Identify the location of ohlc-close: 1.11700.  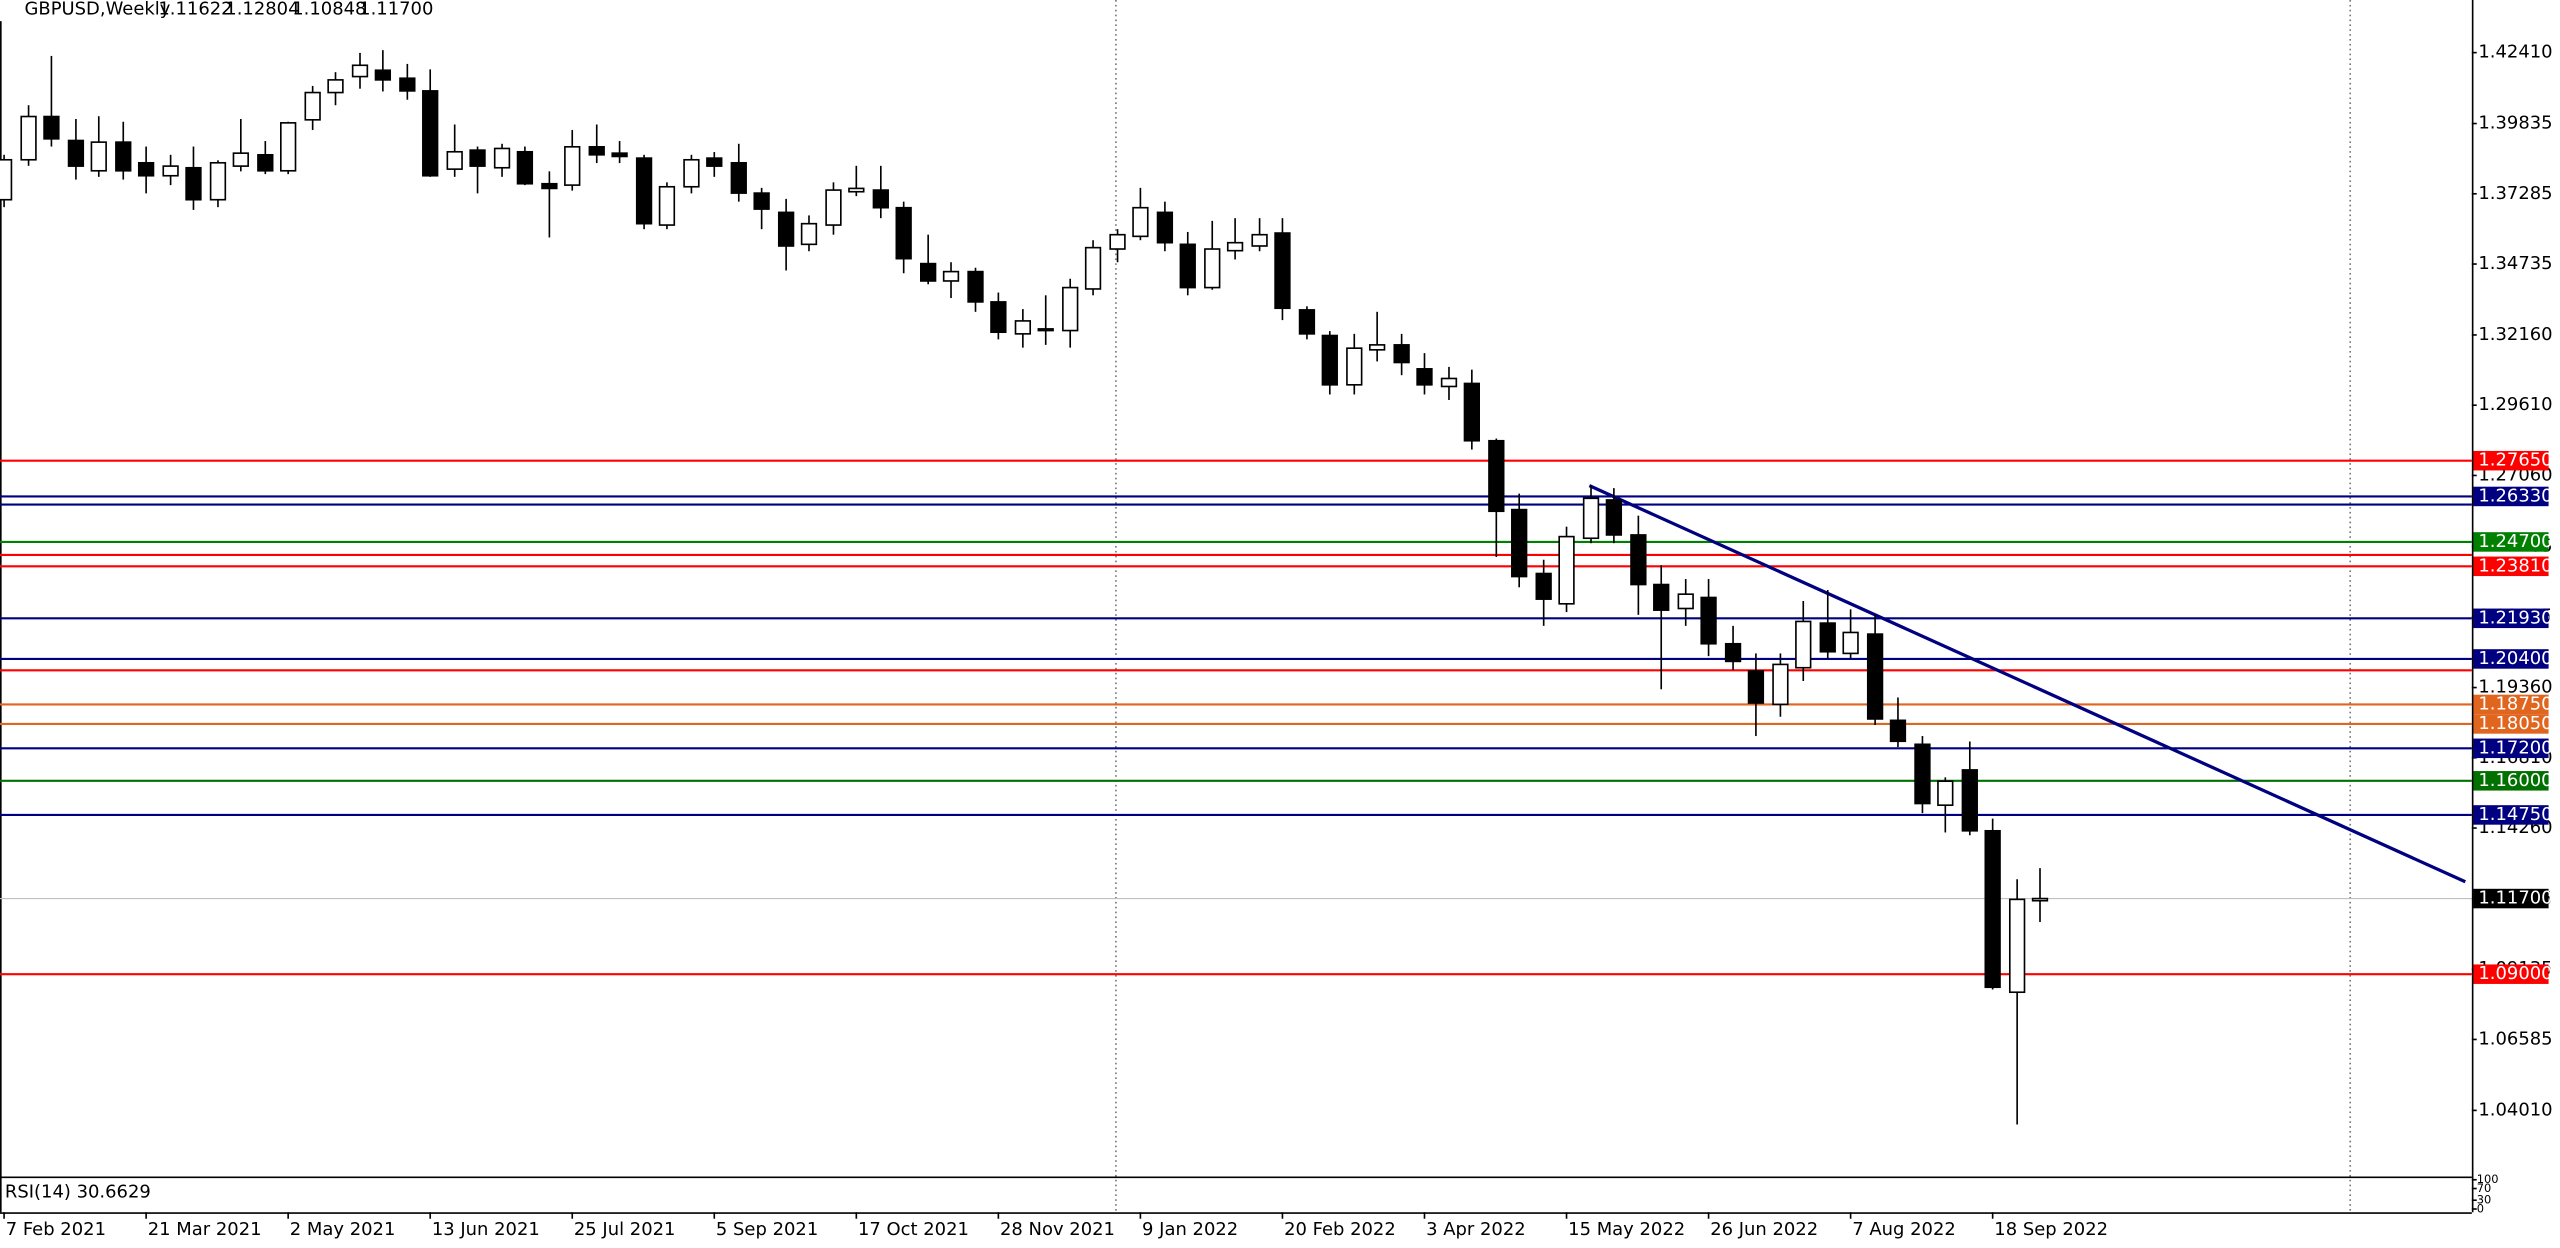
(396, 10).